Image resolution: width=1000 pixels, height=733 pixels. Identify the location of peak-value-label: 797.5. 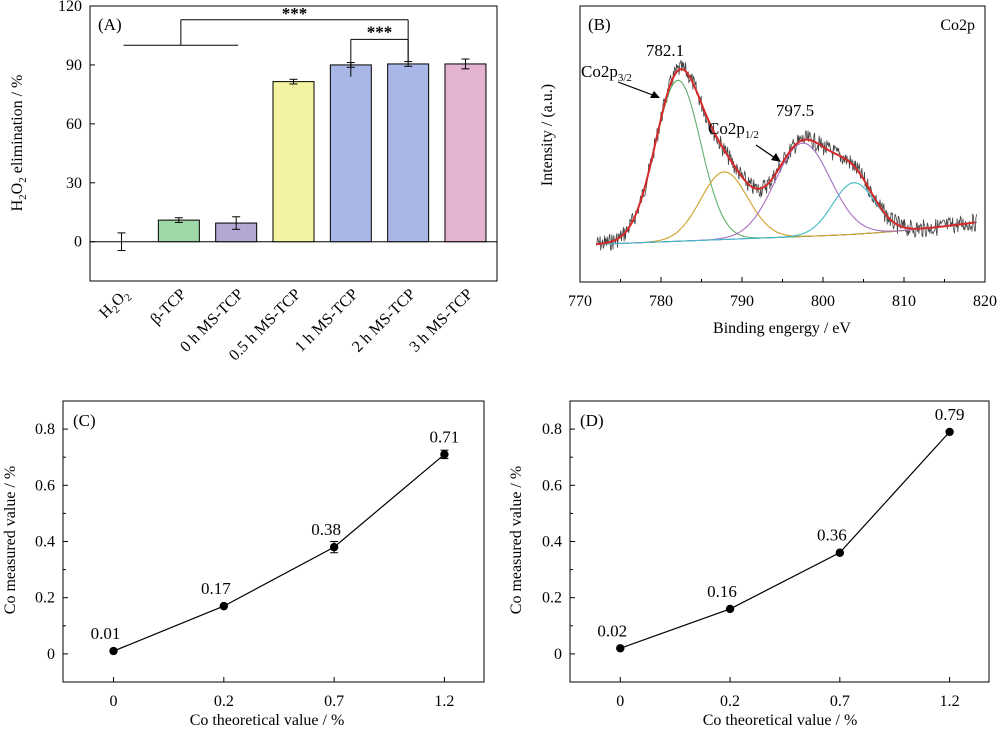
(795, 110).